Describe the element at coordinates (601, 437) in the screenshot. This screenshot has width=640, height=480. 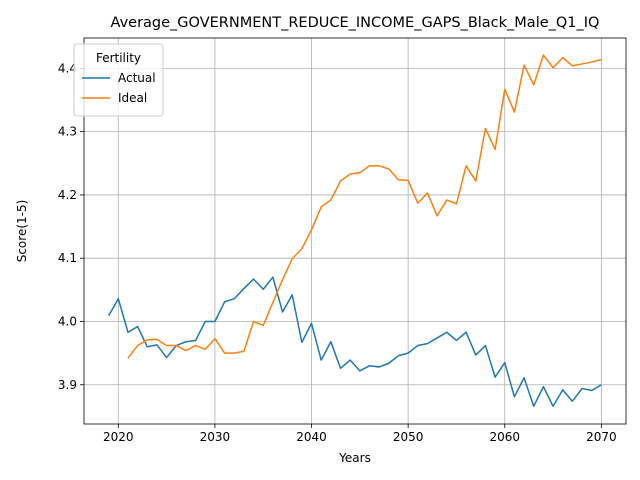
I see `x-tick-label: 2070` at that location.